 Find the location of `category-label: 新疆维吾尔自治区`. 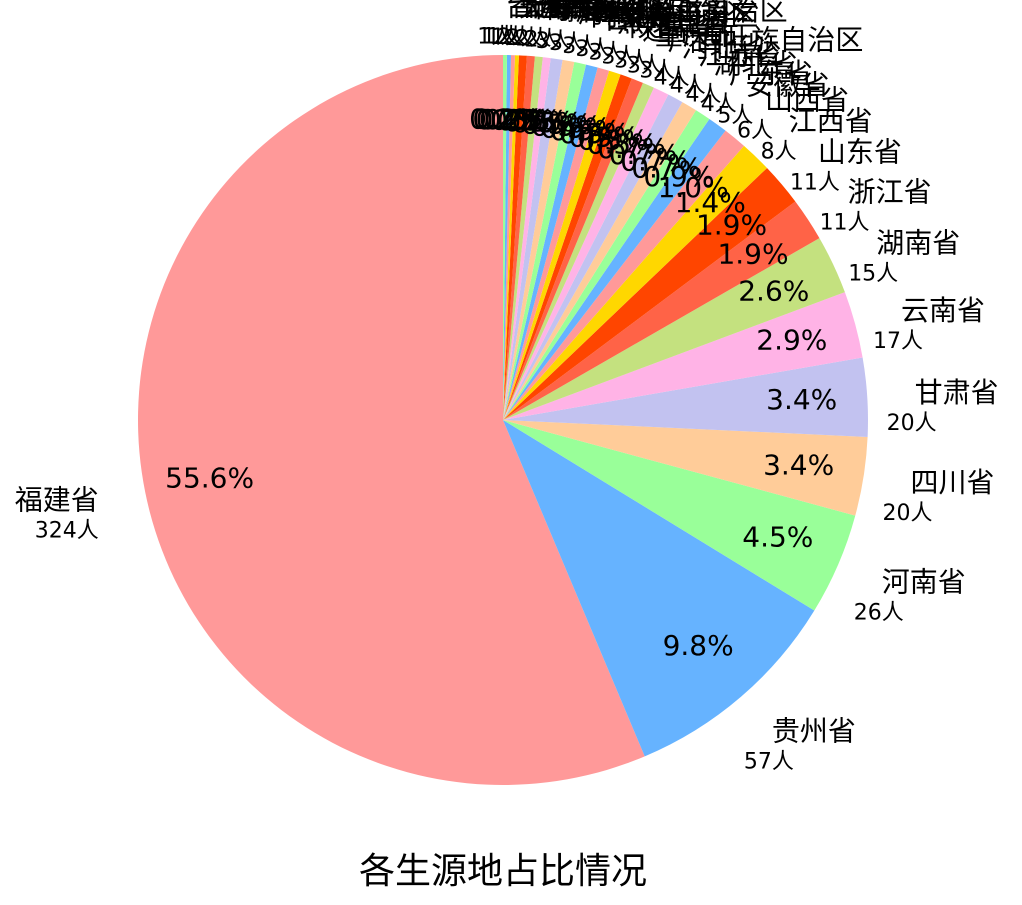

category-label: 新疆维吾尔自治区 is located at coordinates (676, 13).